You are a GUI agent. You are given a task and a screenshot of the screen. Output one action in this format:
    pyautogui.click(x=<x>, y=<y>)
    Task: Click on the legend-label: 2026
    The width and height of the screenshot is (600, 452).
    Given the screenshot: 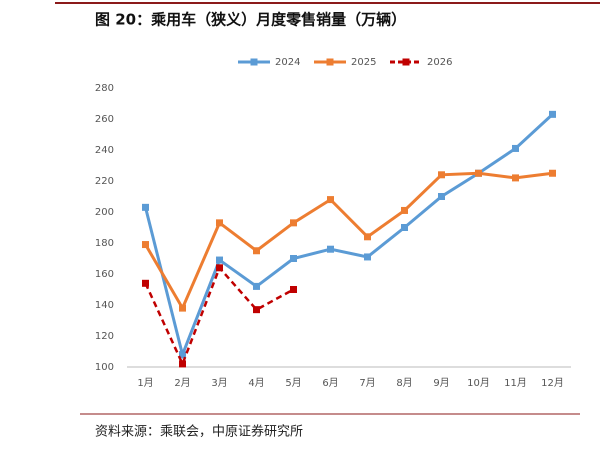 What is the action you would take?
    pyautogui.click(x=439, y=62)
    